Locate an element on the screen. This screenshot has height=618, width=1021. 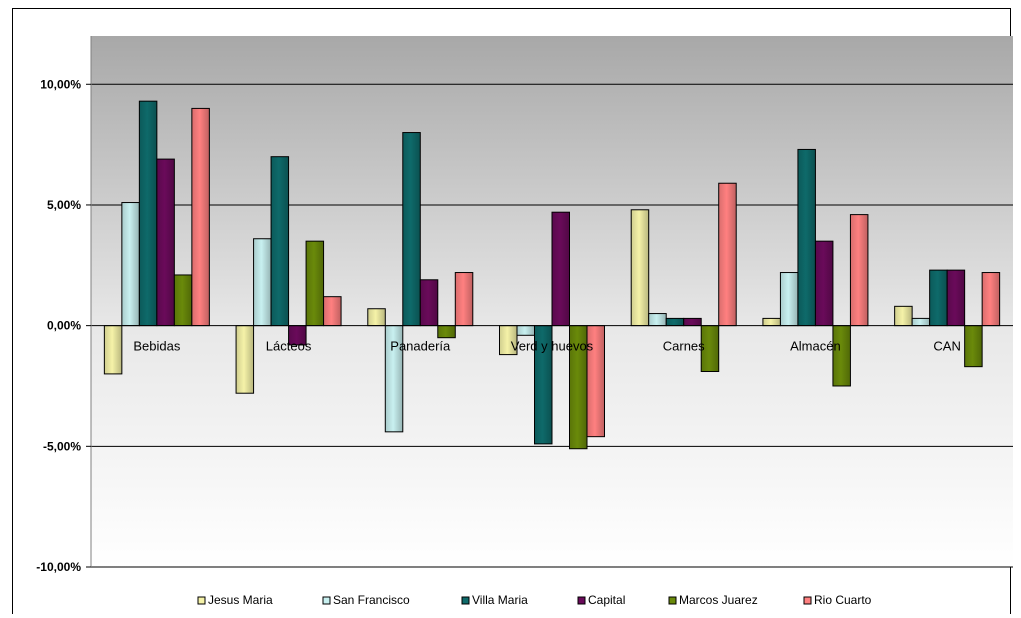
category-label: Carnes is located at coordinates (684, 346).